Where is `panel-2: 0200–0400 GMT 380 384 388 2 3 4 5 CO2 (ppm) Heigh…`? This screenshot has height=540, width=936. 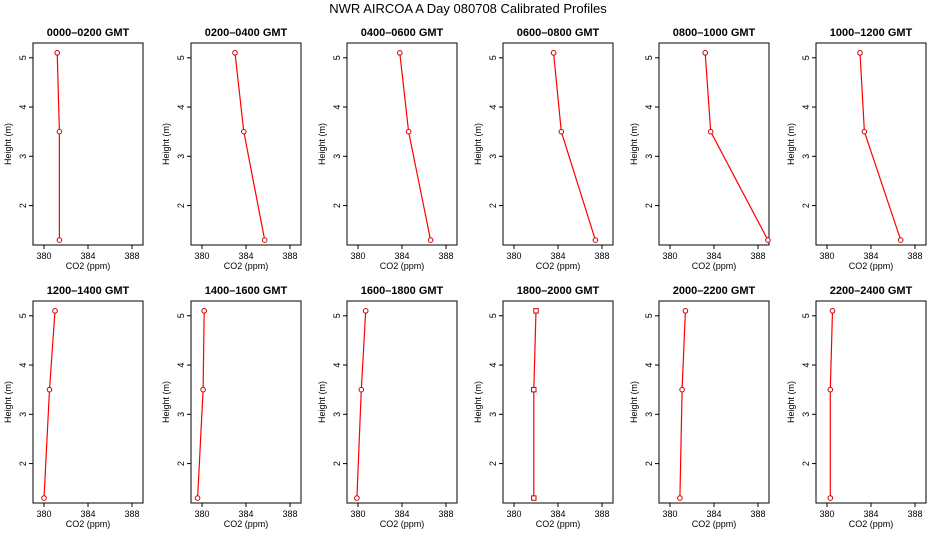
panel-2: 0200–0400 GMT 380 384 388 2 3 4 5 CO2 (ppm) Heigh… is located at coordinates (231, 149).